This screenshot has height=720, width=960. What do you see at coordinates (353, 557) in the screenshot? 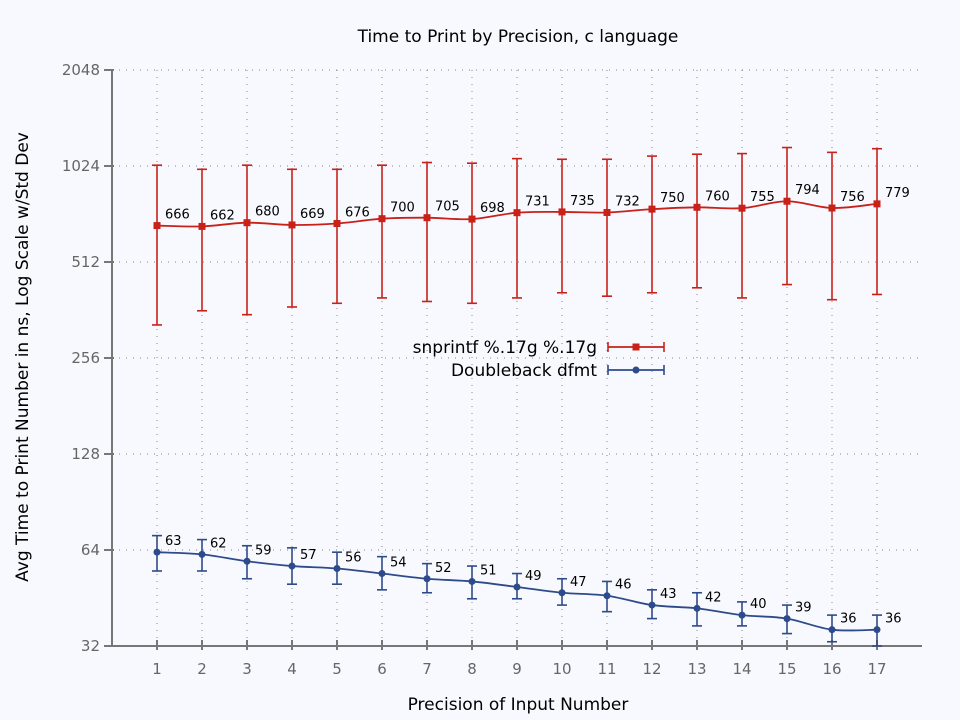
I see `data-label: 56` at bounding box center [353, 557].